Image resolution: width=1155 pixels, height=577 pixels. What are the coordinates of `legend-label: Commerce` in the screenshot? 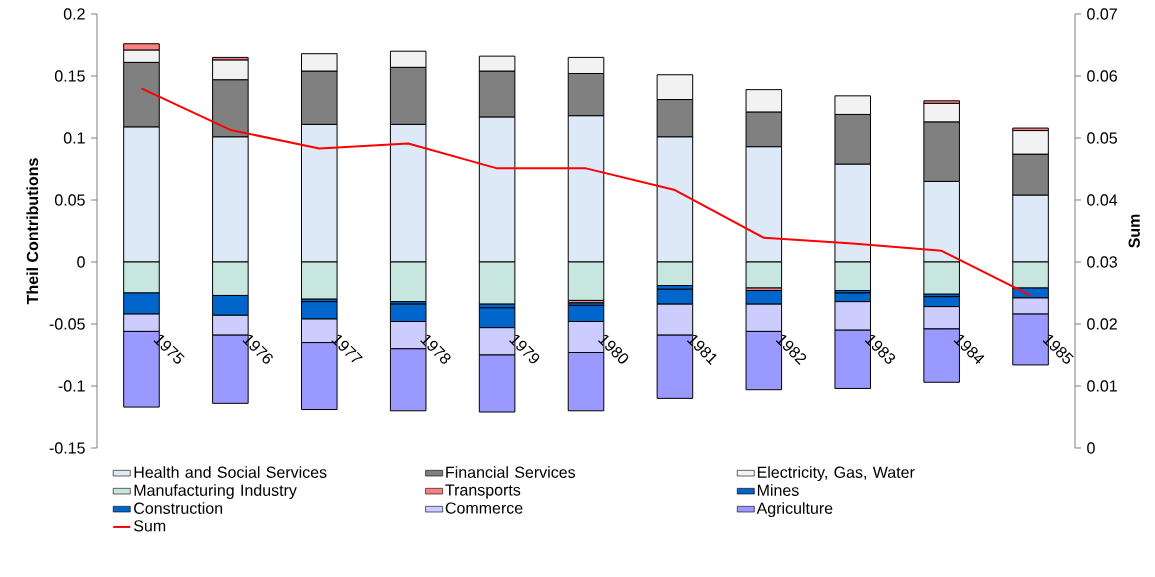 It's located at (484, 508).